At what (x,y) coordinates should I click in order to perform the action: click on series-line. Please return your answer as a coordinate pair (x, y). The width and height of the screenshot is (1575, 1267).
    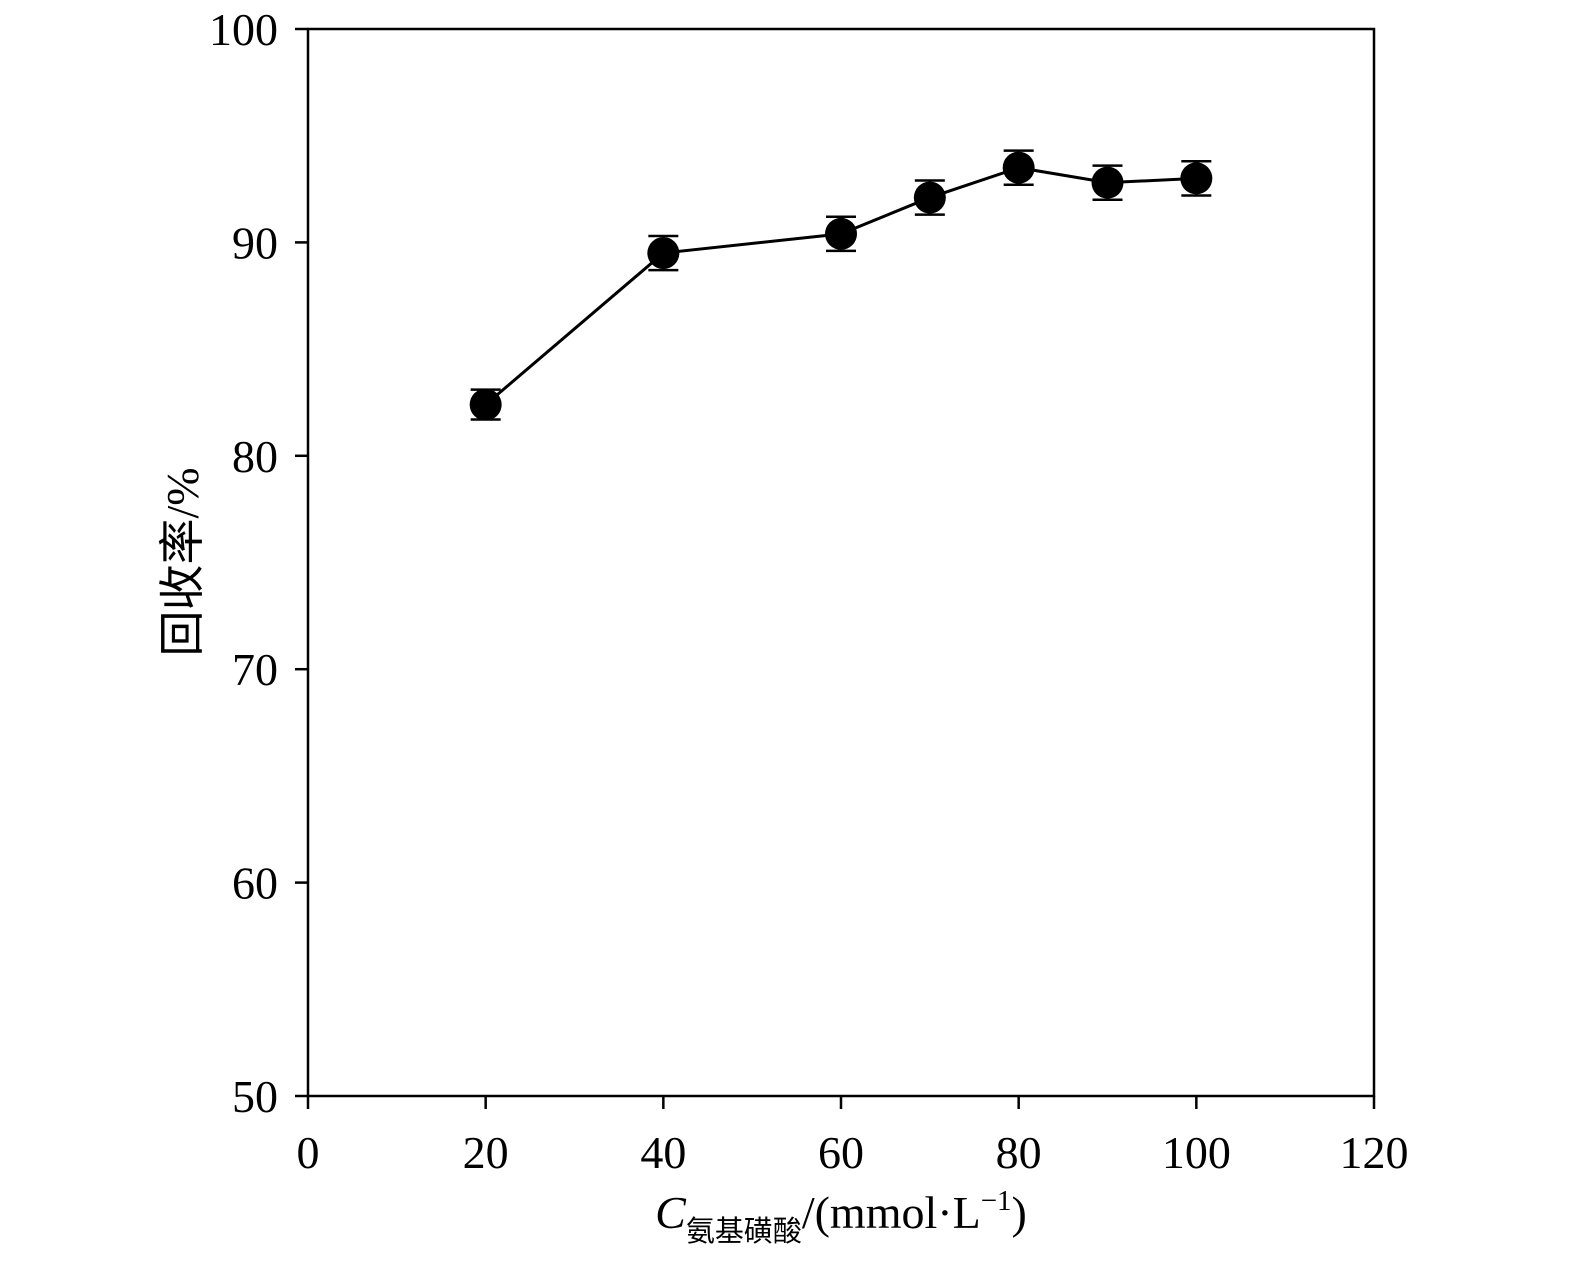
    Looking at the image, I should click on (840, 286).